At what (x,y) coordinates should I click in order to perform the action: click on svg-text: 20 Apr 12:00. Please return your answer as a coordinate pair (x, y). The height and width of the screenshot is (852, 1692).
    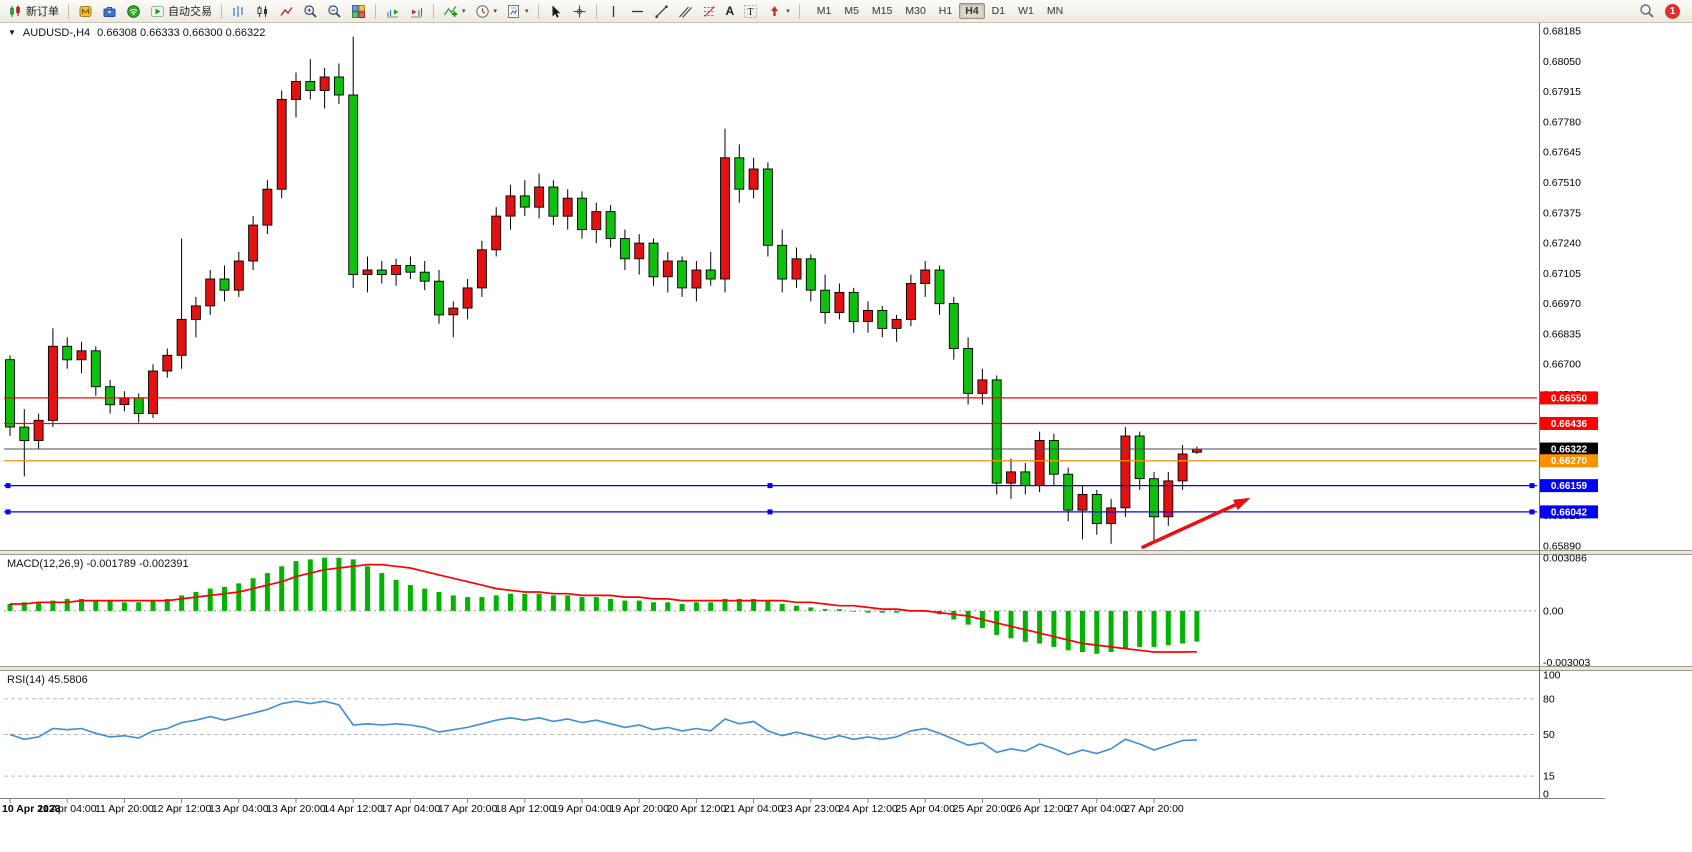
    Looking at the image, I should click on (697, 809).